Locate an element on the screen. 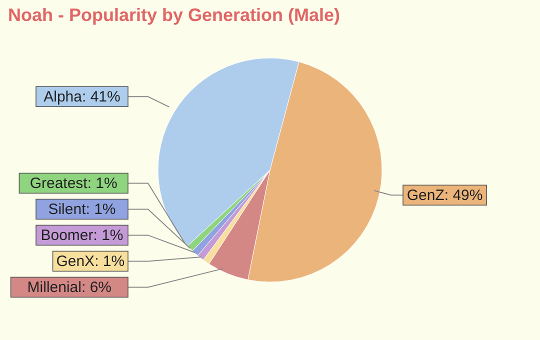  data-label: : 41% is located at coordinates (101, 97).